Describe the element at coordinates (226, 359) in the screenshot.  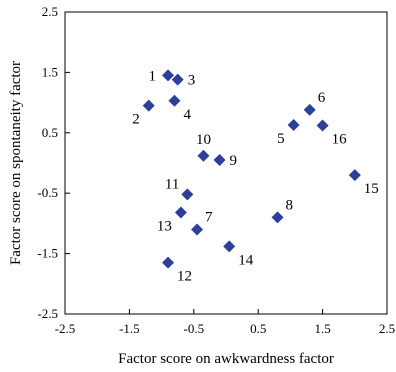
I see `x-axis-title: Factor score on awkwardness factor` at that location.